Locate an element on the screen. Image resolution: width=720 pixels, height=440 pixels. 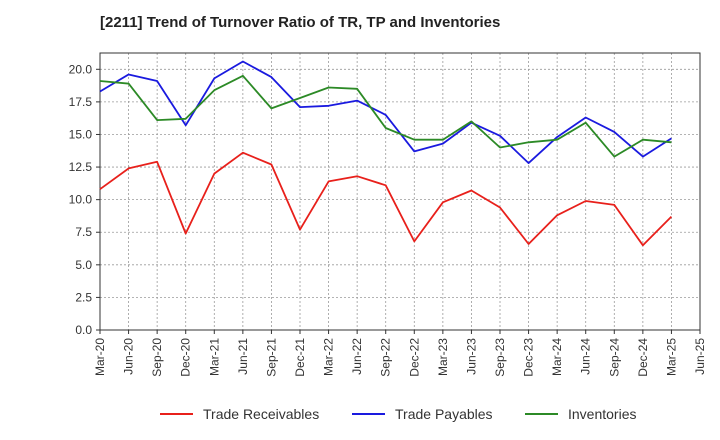
x-tick-label: Dec-23 is located at coordinates (529, 357).